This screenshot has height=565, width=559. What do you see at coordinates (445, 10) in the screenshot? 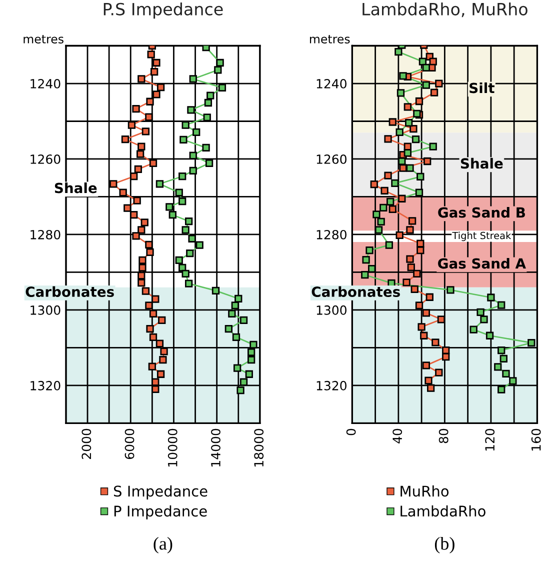
I see `chart-title: LambdaRho, MuRho` at bounding box center [445, 10].